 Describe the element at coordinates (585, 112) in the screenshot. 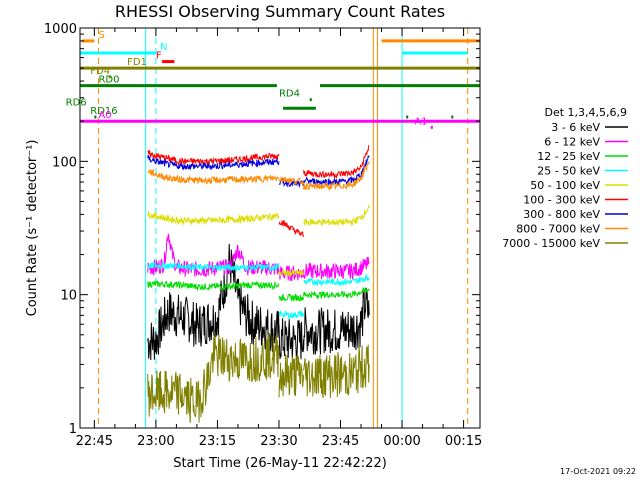

I see `legend-title: Det 1,3,4,5,6,9` at that location.